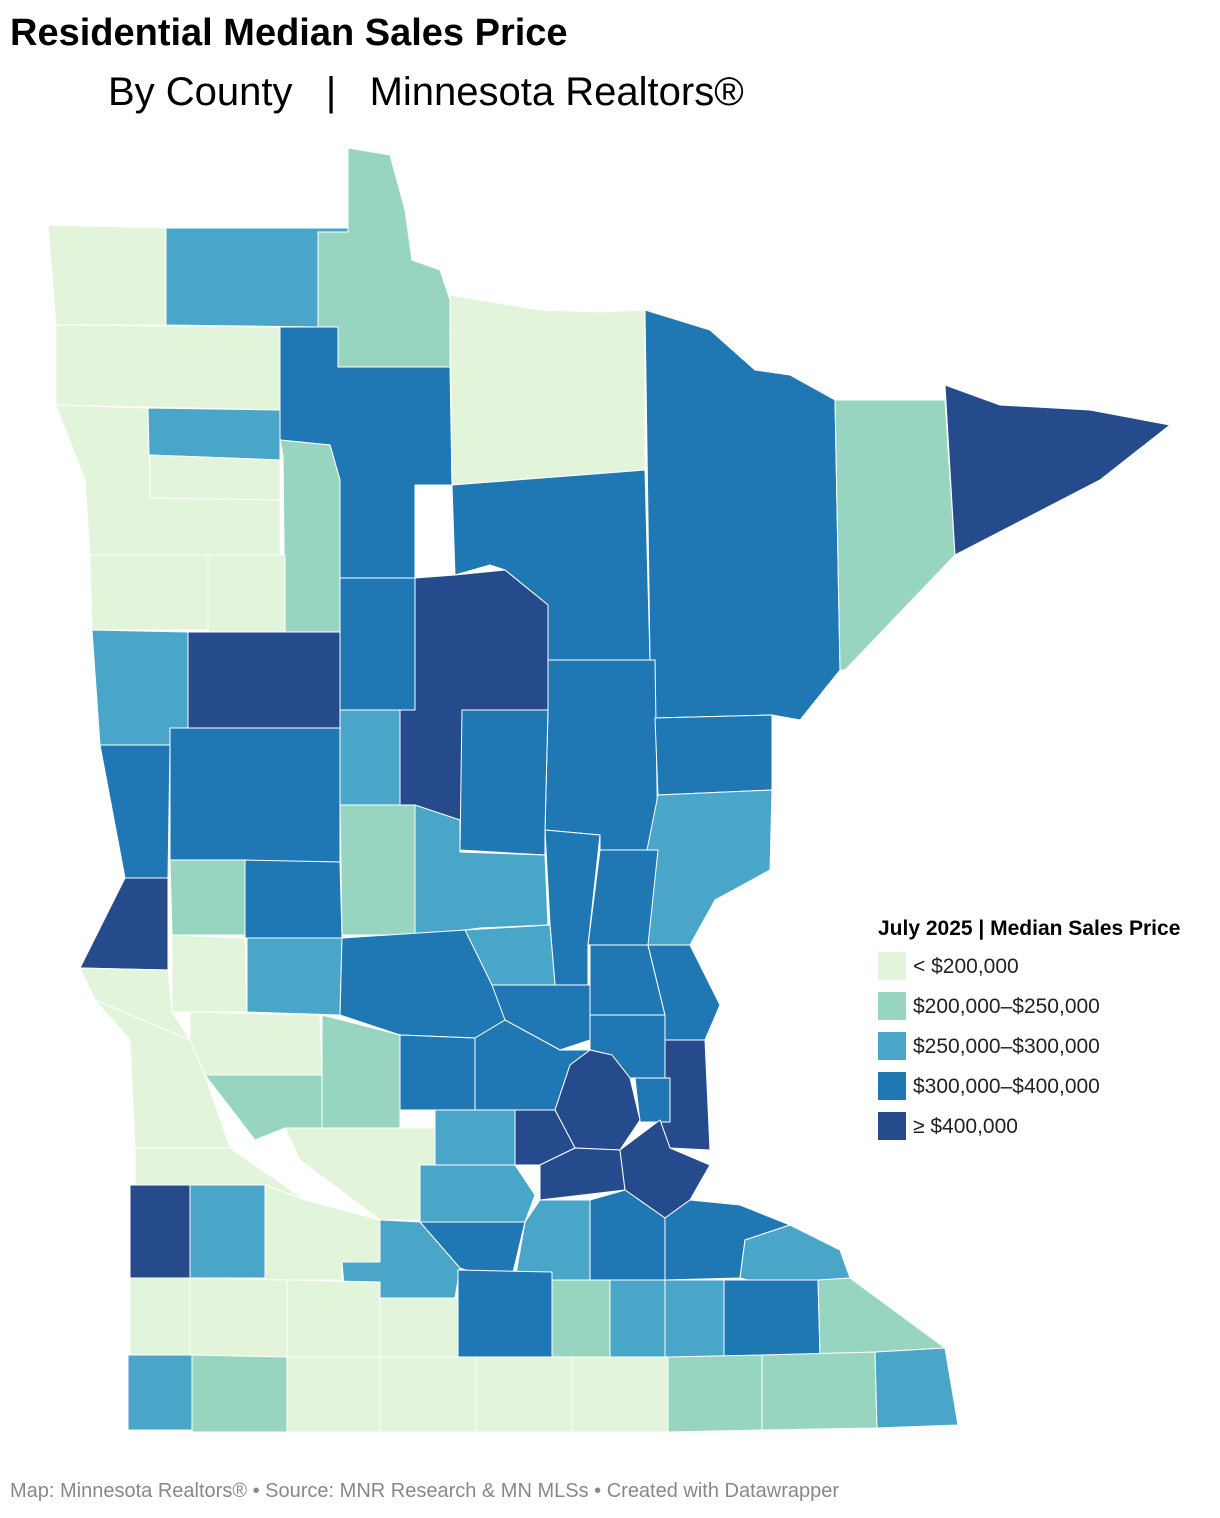  What do you see at coordinates (289, 33) in the screenshot?
I see `title: Residential Median Sales Price` at bounding box center [289, 33].